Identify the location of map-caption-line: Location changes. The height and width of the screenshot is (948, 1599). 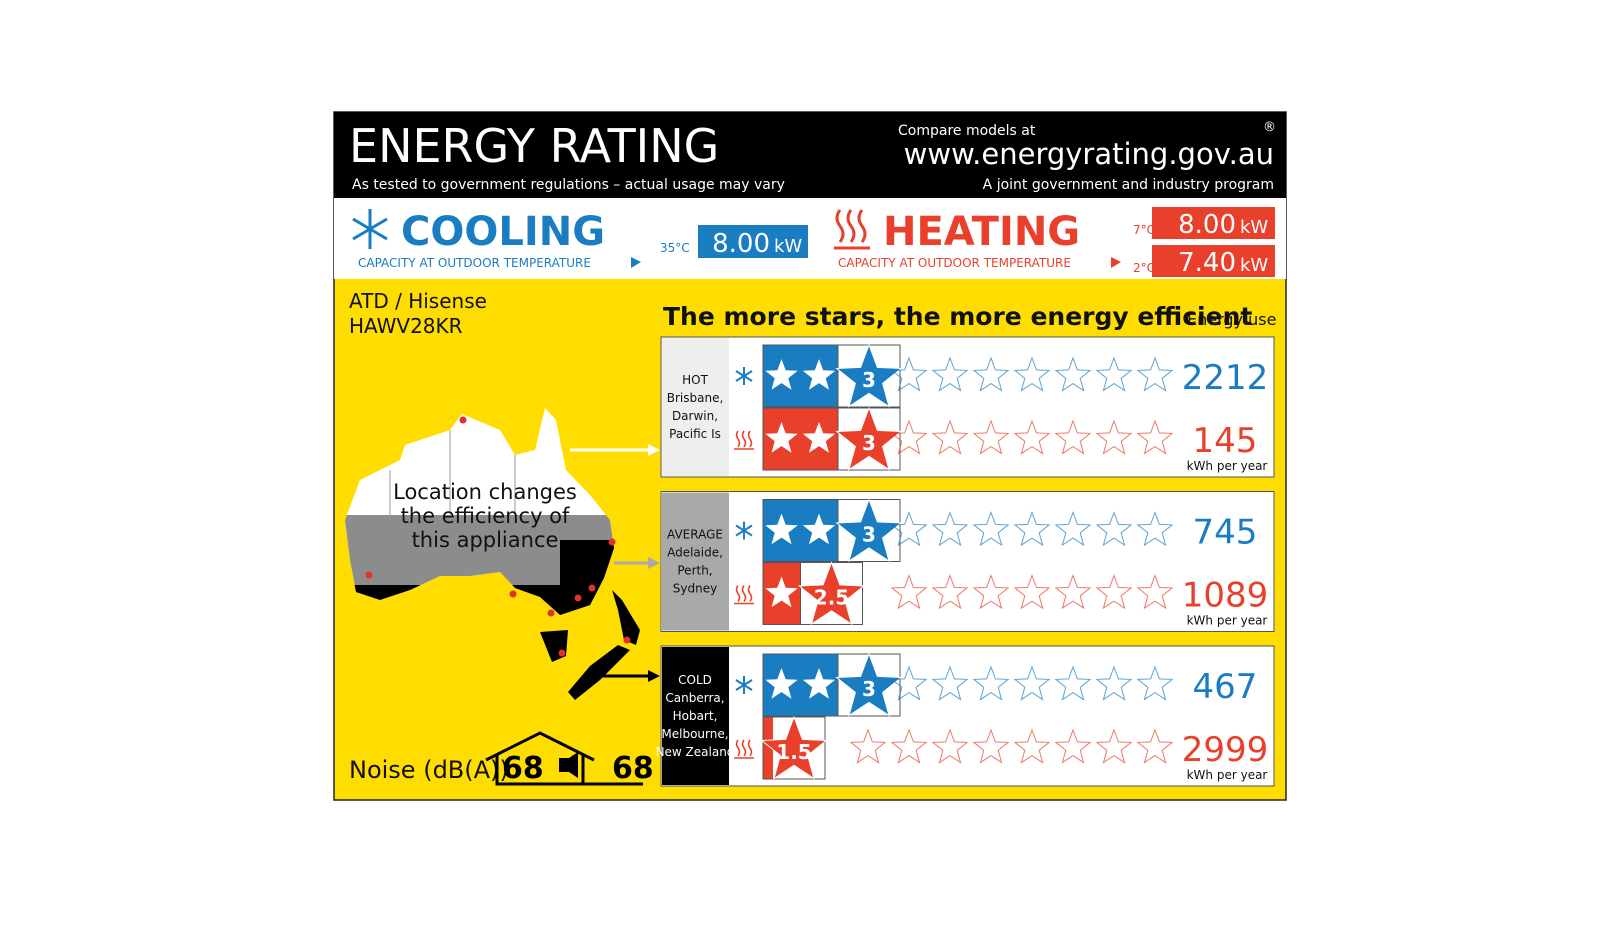
(485, 492).